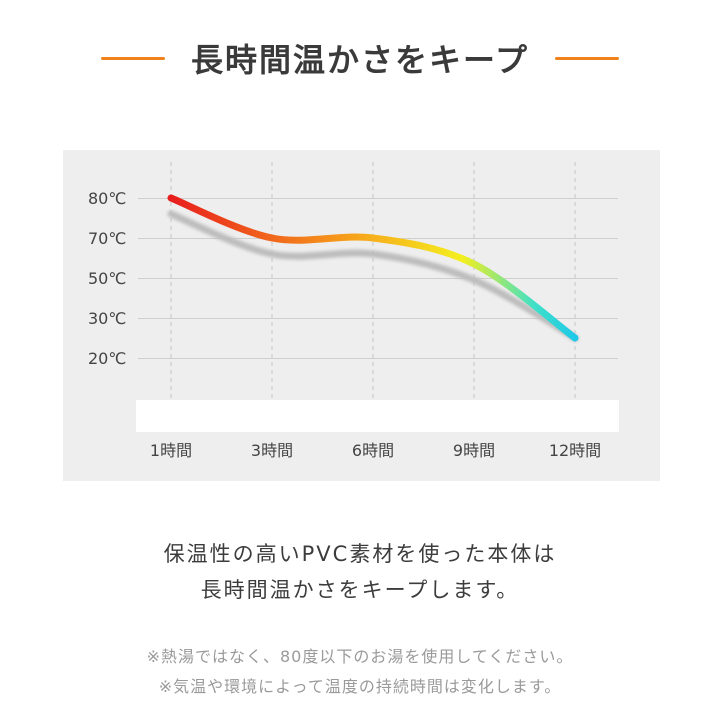 This screenshot has width=720, height=720. Describe the element at coordinates (107, 318) in the screenshot. I see `y-tick-label: 30℃` at that location.